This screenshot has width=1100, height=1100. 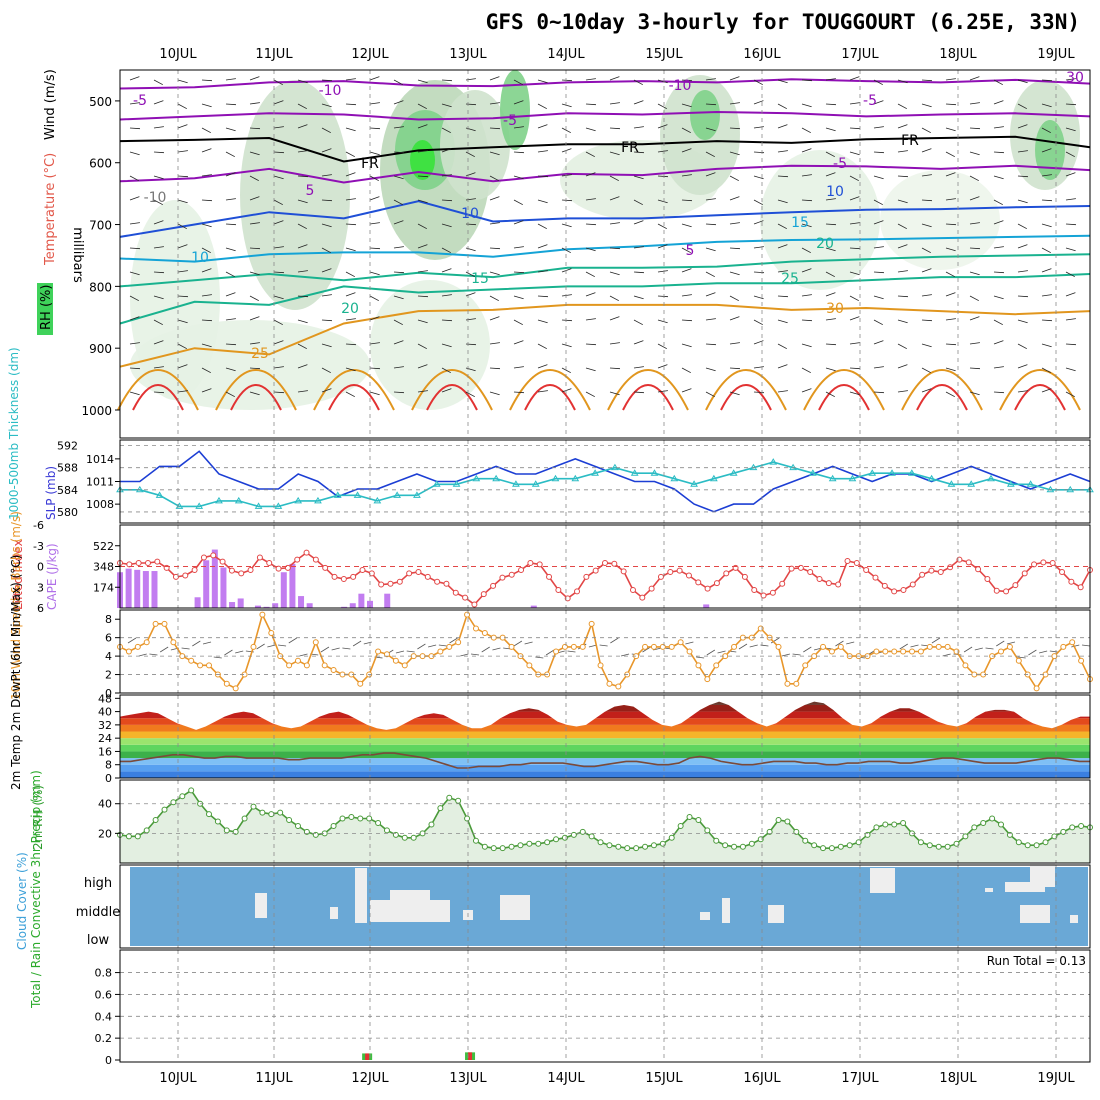 What do you see at coordinates (510, 121) in the screenshot?
I see `contour-label: -5` at bounding box center [510, 121].